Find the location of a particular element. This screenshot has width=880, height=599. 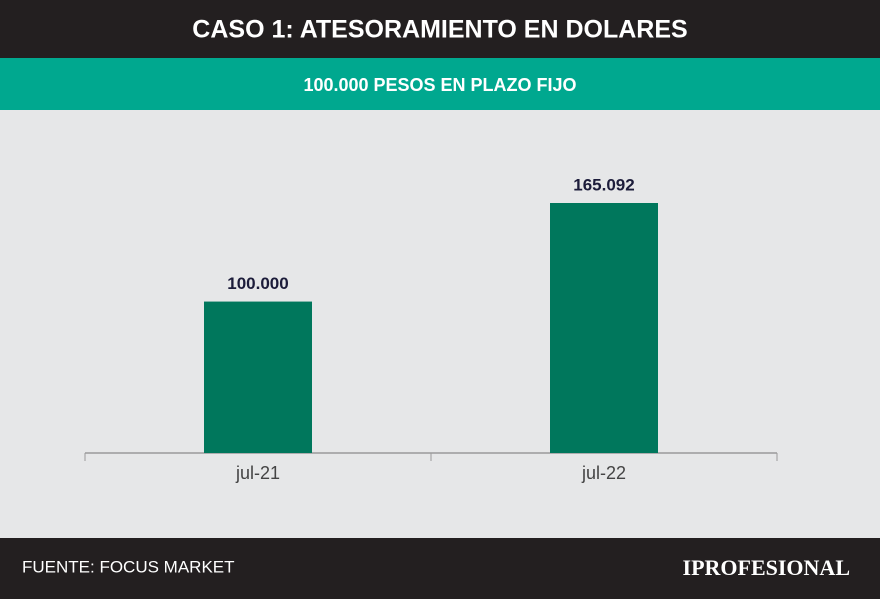

source-note: FUENTE: FOCUS MARKET is located at coordinates (128, 566).